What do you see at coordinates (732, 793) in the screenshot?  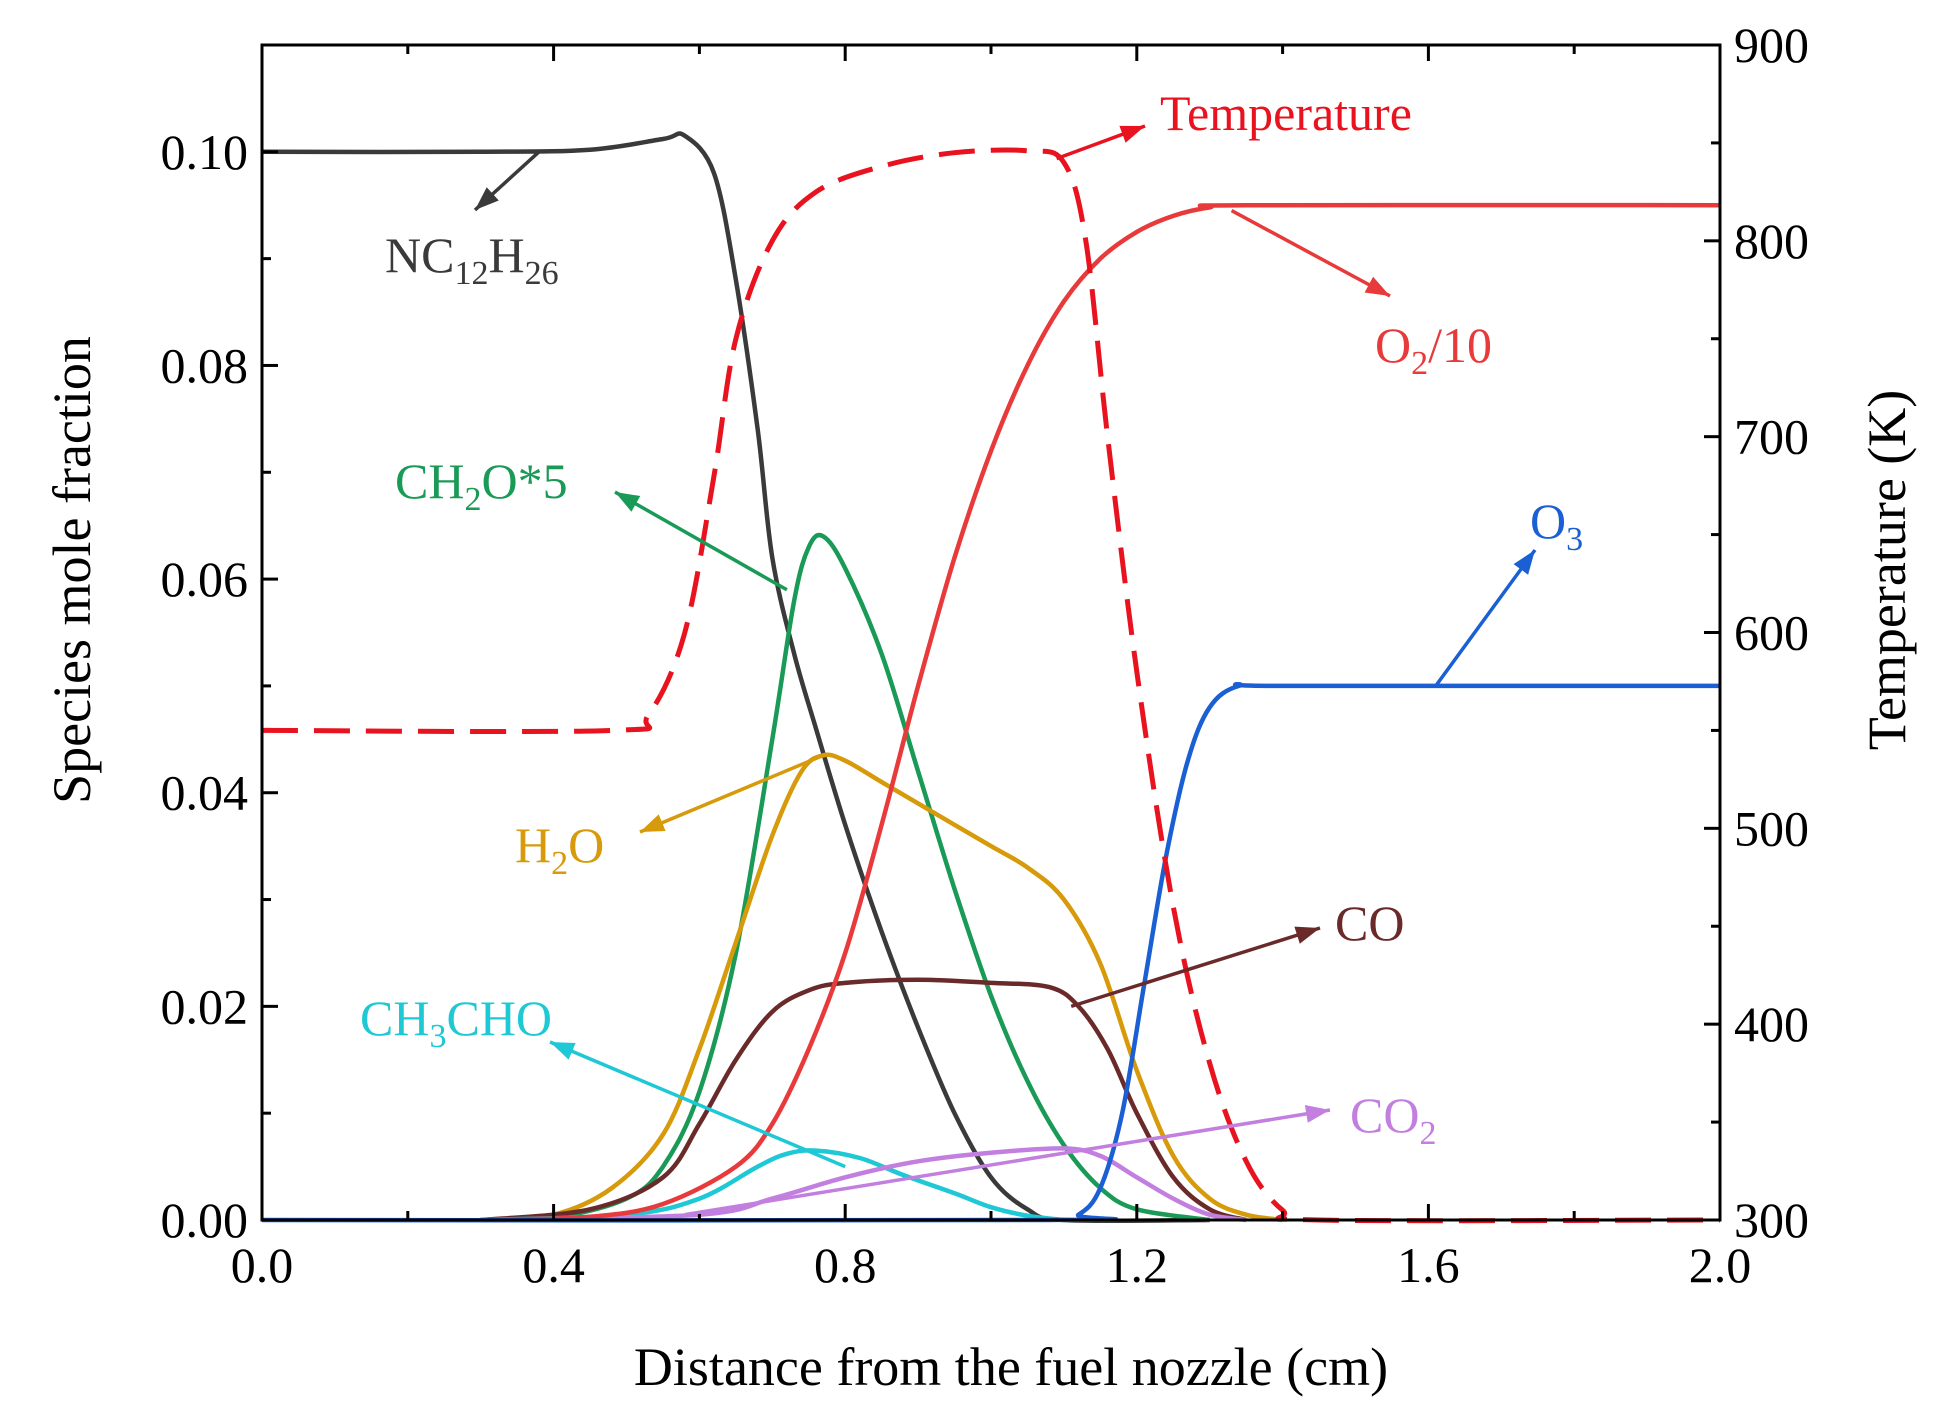 I see `h2o-arrow-shaft` at bounding box center [732, 793].